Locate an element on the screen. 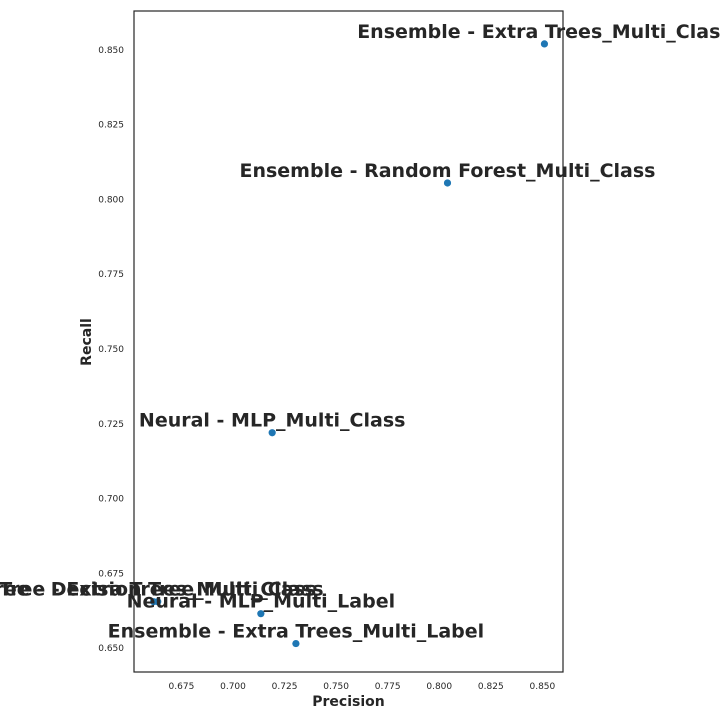 This screenshot has width=720, height=720. y-tick-label: 0.850 is located at coordinates (111, 51).